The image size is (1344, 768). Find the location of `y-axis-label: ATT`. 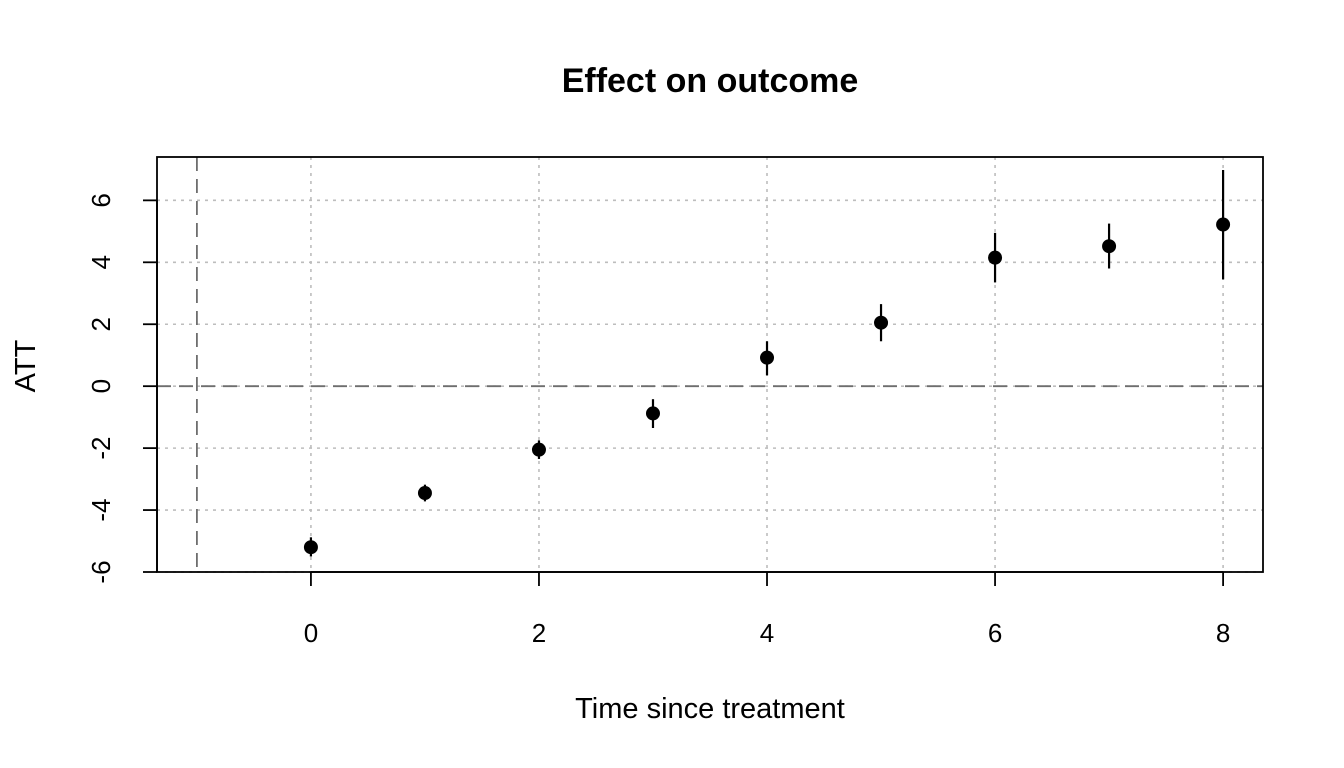

y-axis-label: ATT is located at coordinates (26, 365).